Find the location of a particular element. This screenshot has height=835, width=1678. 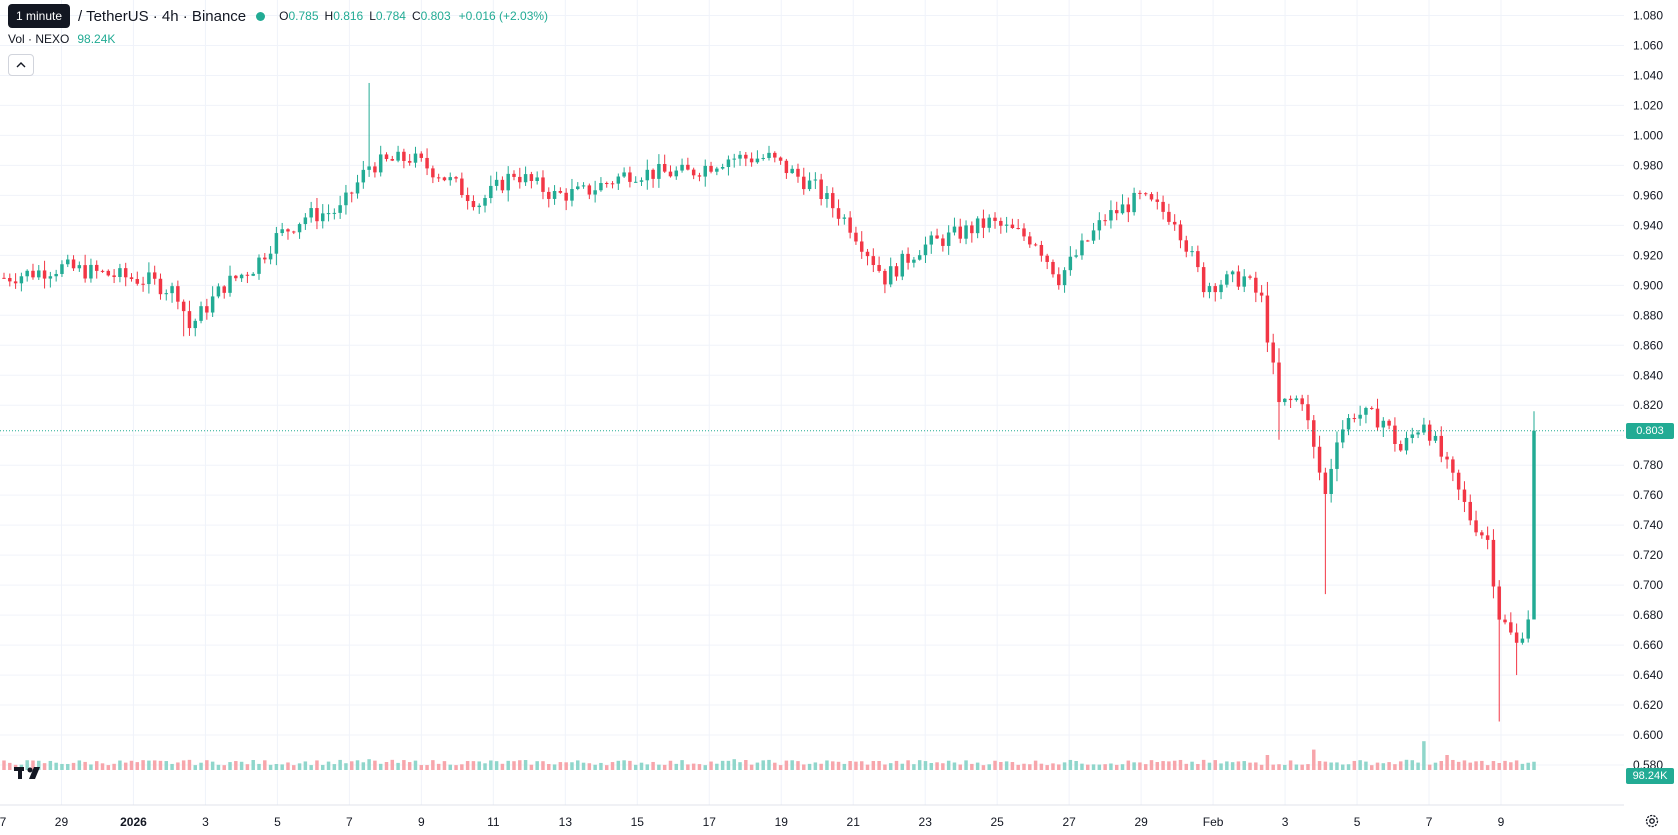

price-tick-label: 0.980 is located at coordinates (1648, 165).